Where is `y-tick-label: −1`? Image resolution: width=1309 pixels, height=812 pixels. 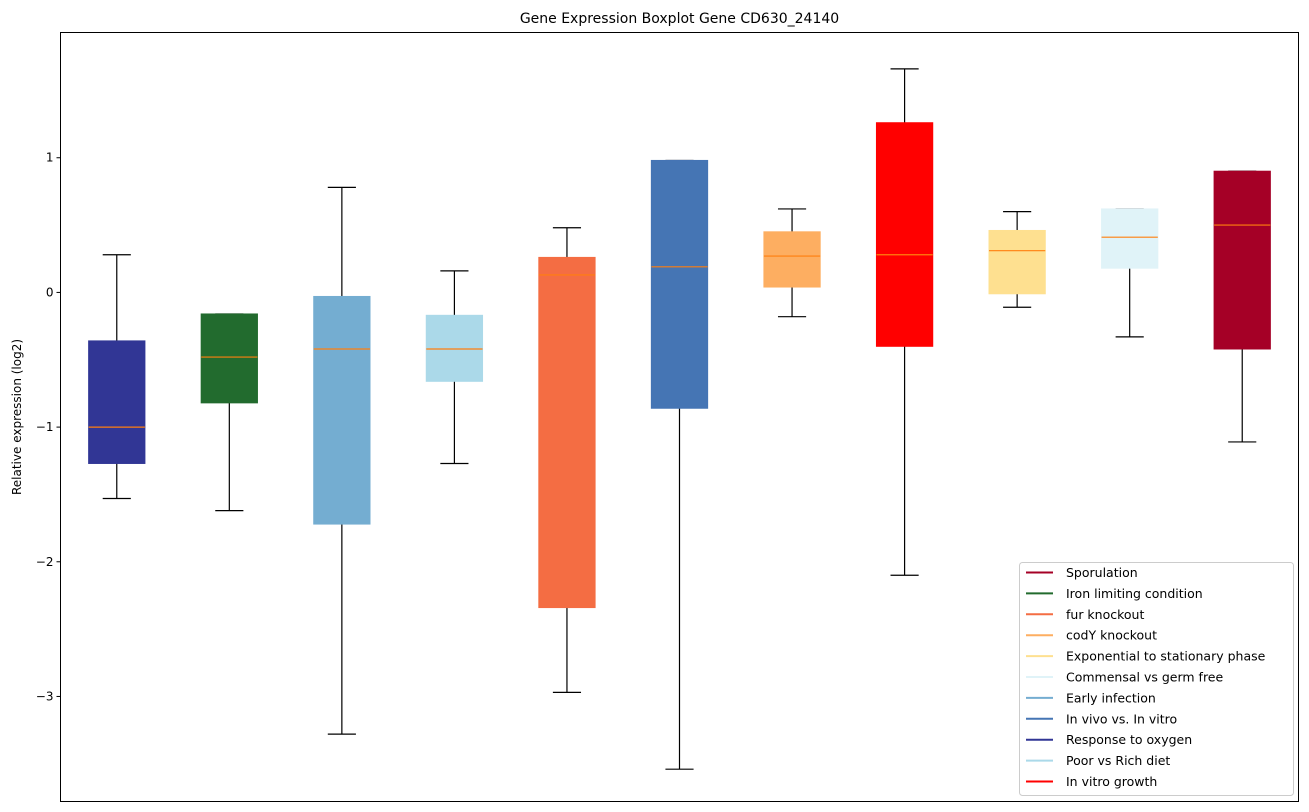
y-tick-label: −1 is located at coordinates (45, 427).